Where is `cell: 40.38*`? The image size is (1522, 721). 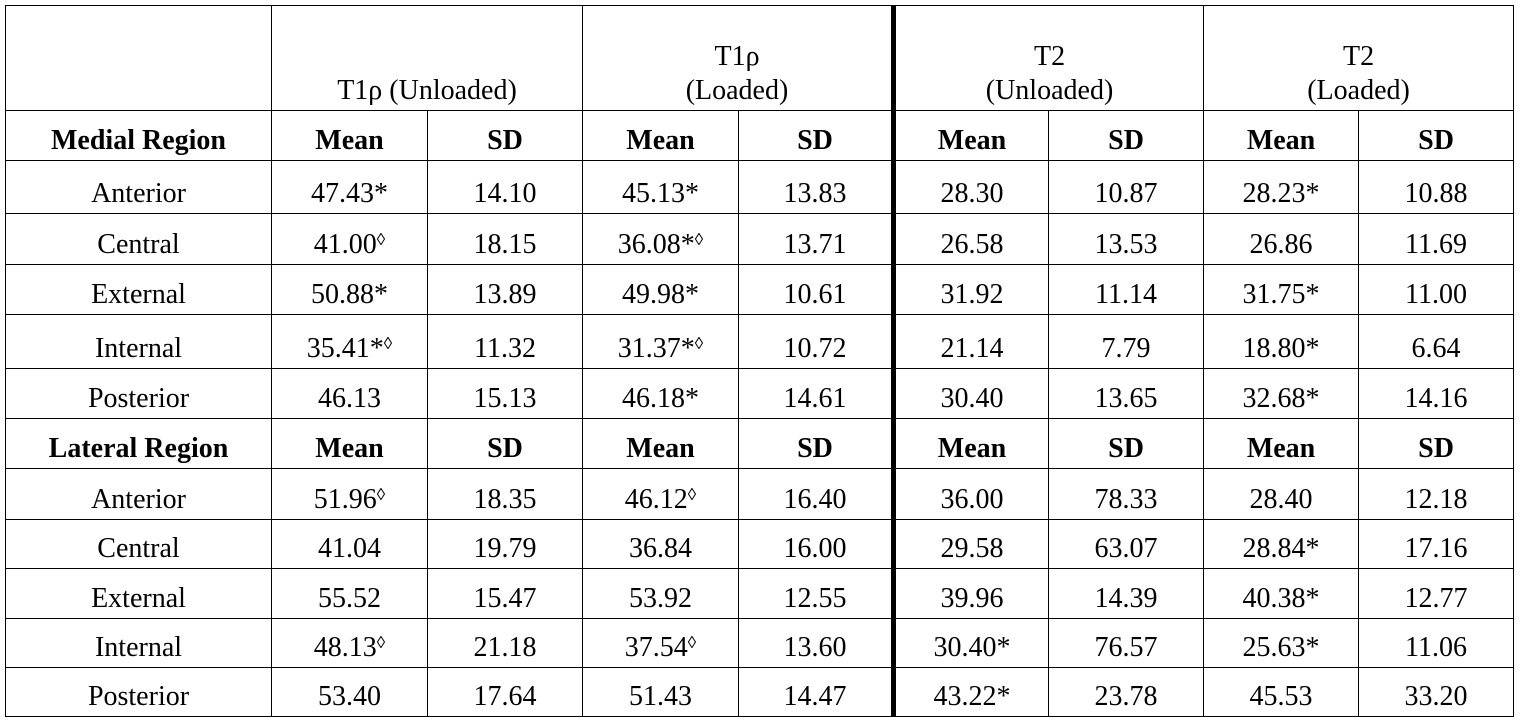
cell: 40.38* is located at coordinates (1281, 593).